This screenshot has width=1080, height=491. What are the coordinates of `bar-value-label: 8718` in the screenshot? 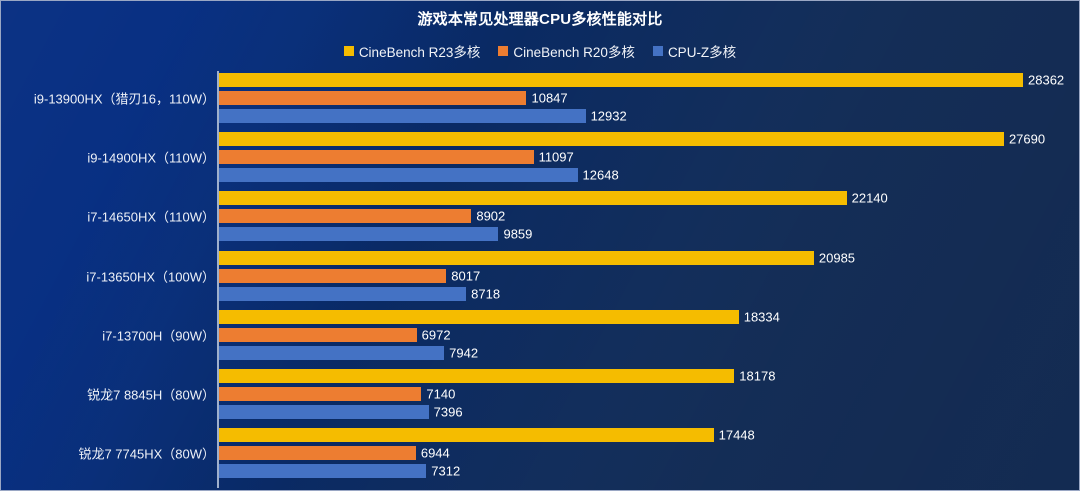 It's located at (486, 294).